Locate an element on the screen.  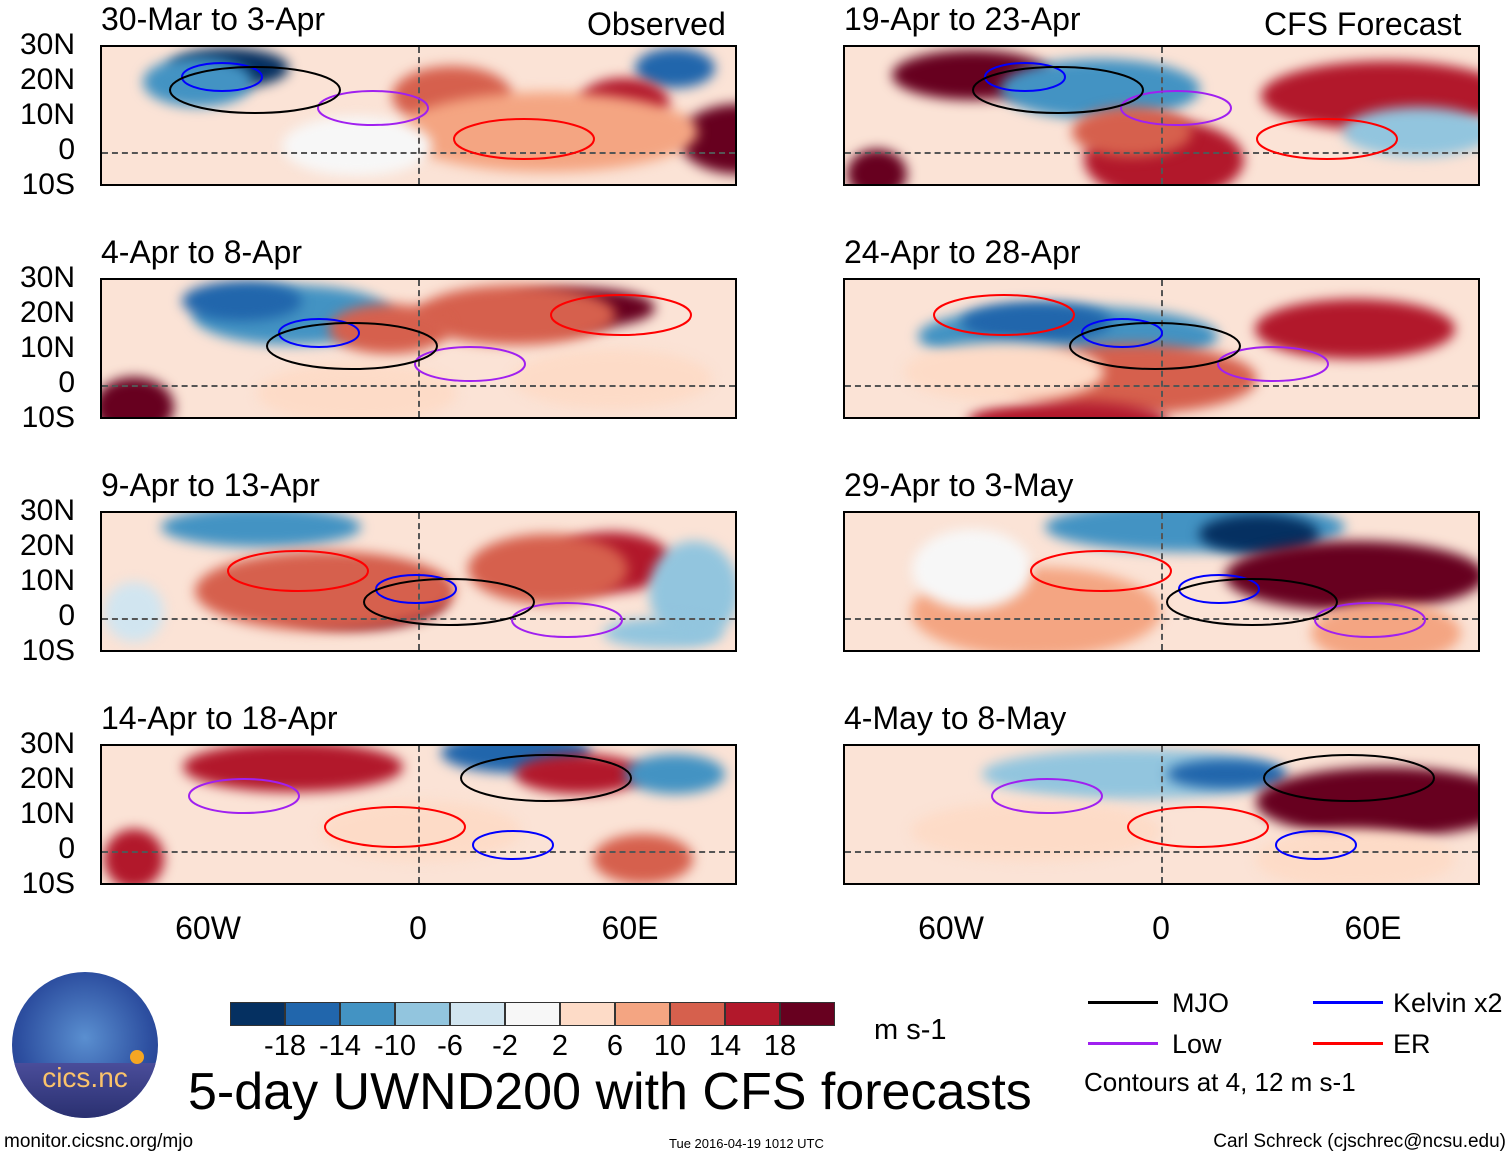
figure-title: 5-day UWND200 with CFS forecasts is located at coordinates (610, 1092).